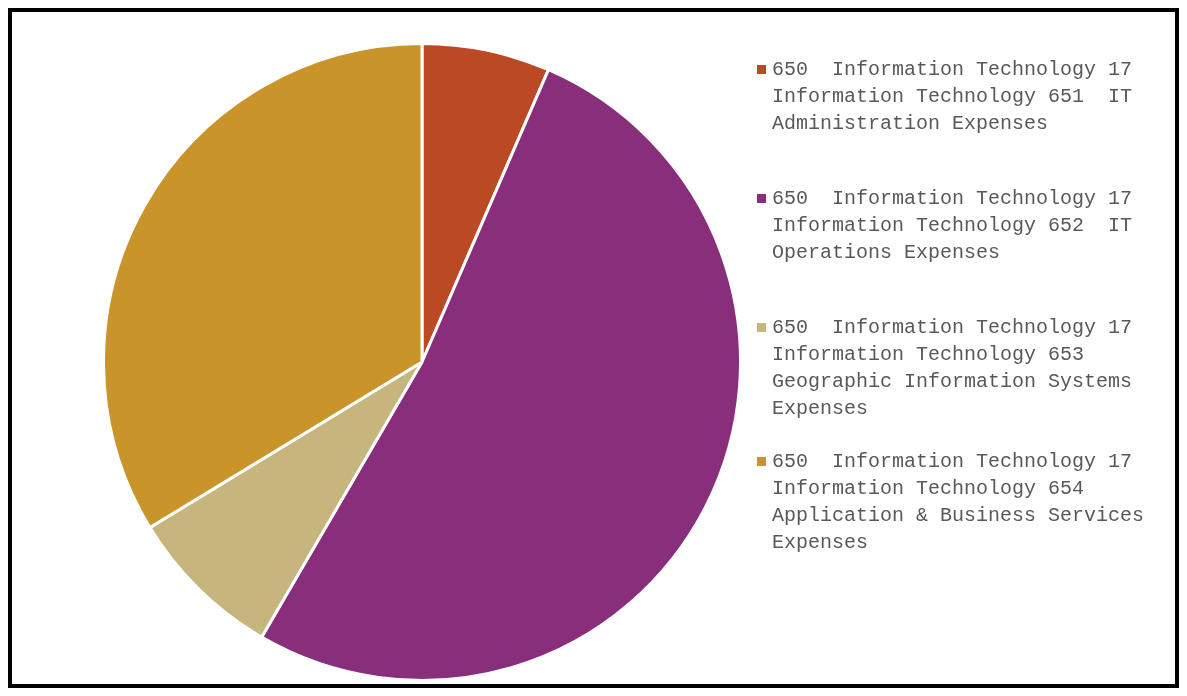 The image size is (1187, 696). What do you see at coordinates (959, 502) in the screenshot?
I see `legend-label: 650 Information Technology 17 Information Technology 654 Application & Business Services Expenses` at bounding box center [959, 502].